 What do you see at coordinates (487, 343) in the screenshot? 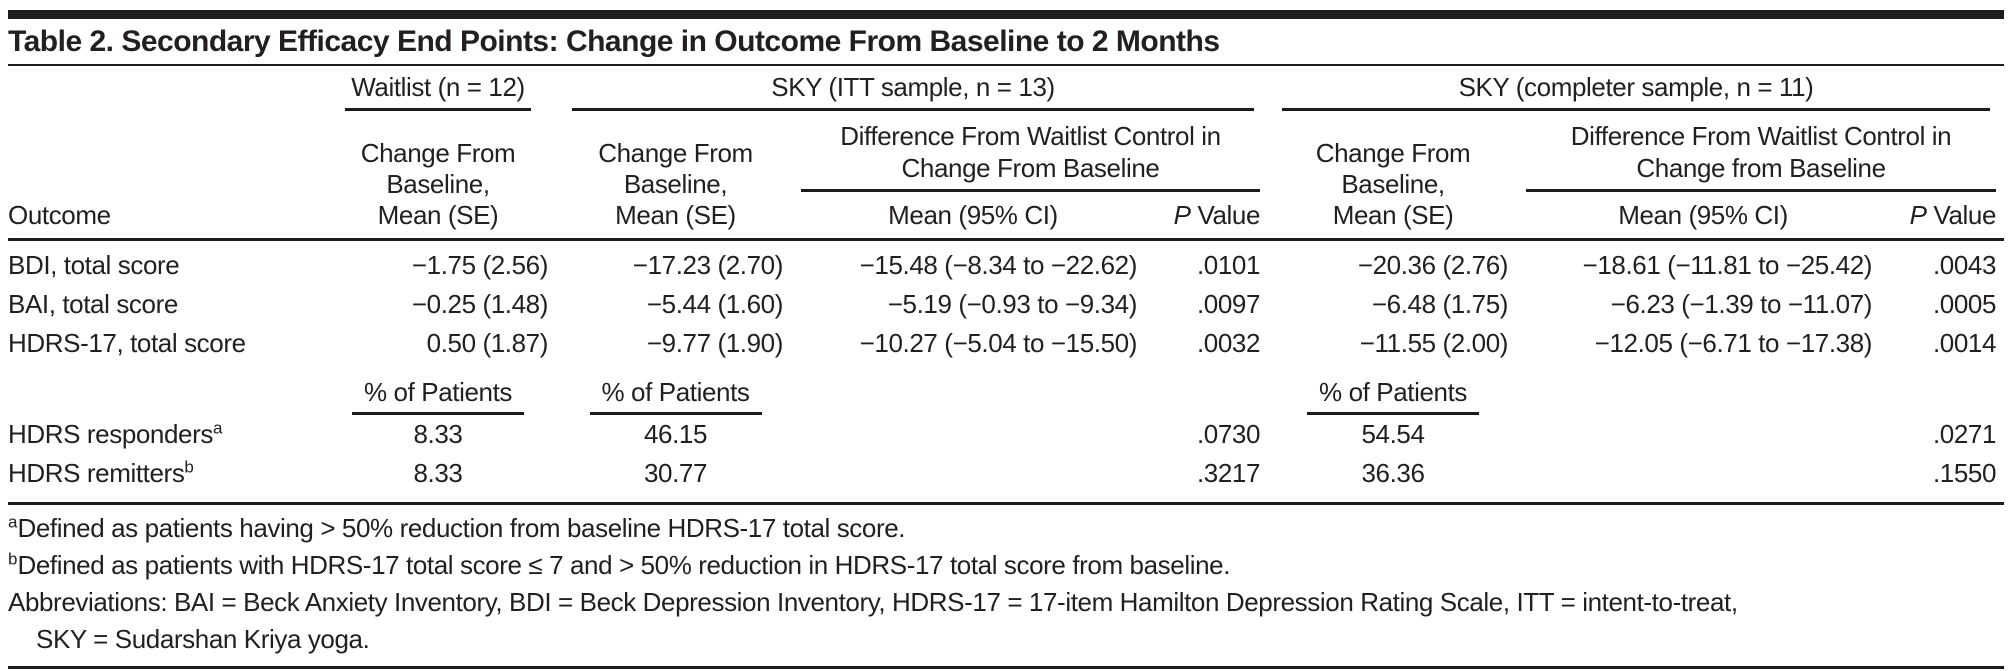
I see `waitlist-mean-se: 0.50 (1.87)` at bounding box center [487, 343].